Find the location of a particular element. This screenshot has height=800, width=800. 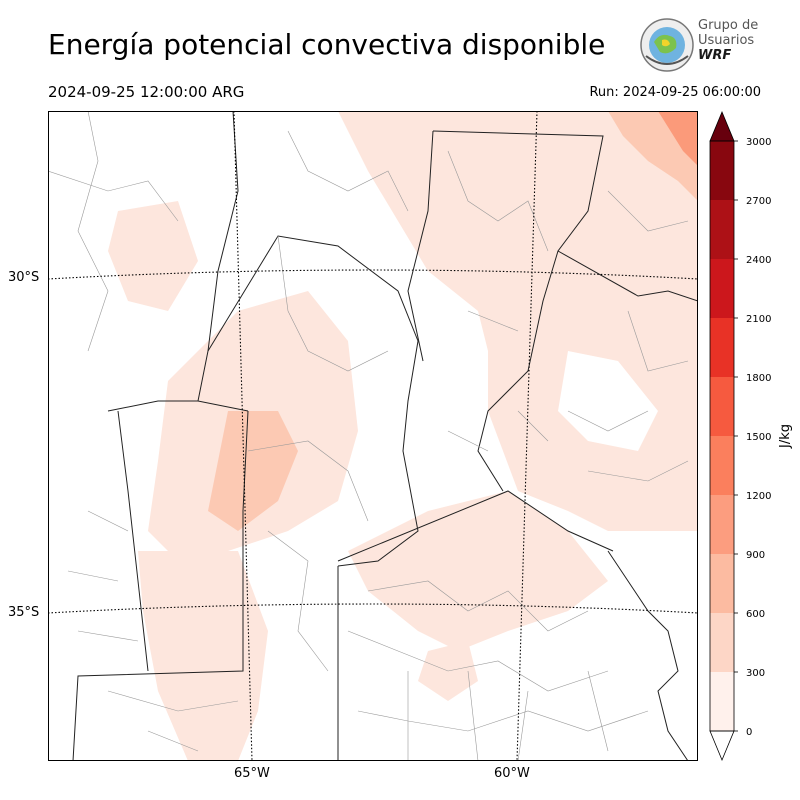

parallel-35s is located at coordinates (373, 608).